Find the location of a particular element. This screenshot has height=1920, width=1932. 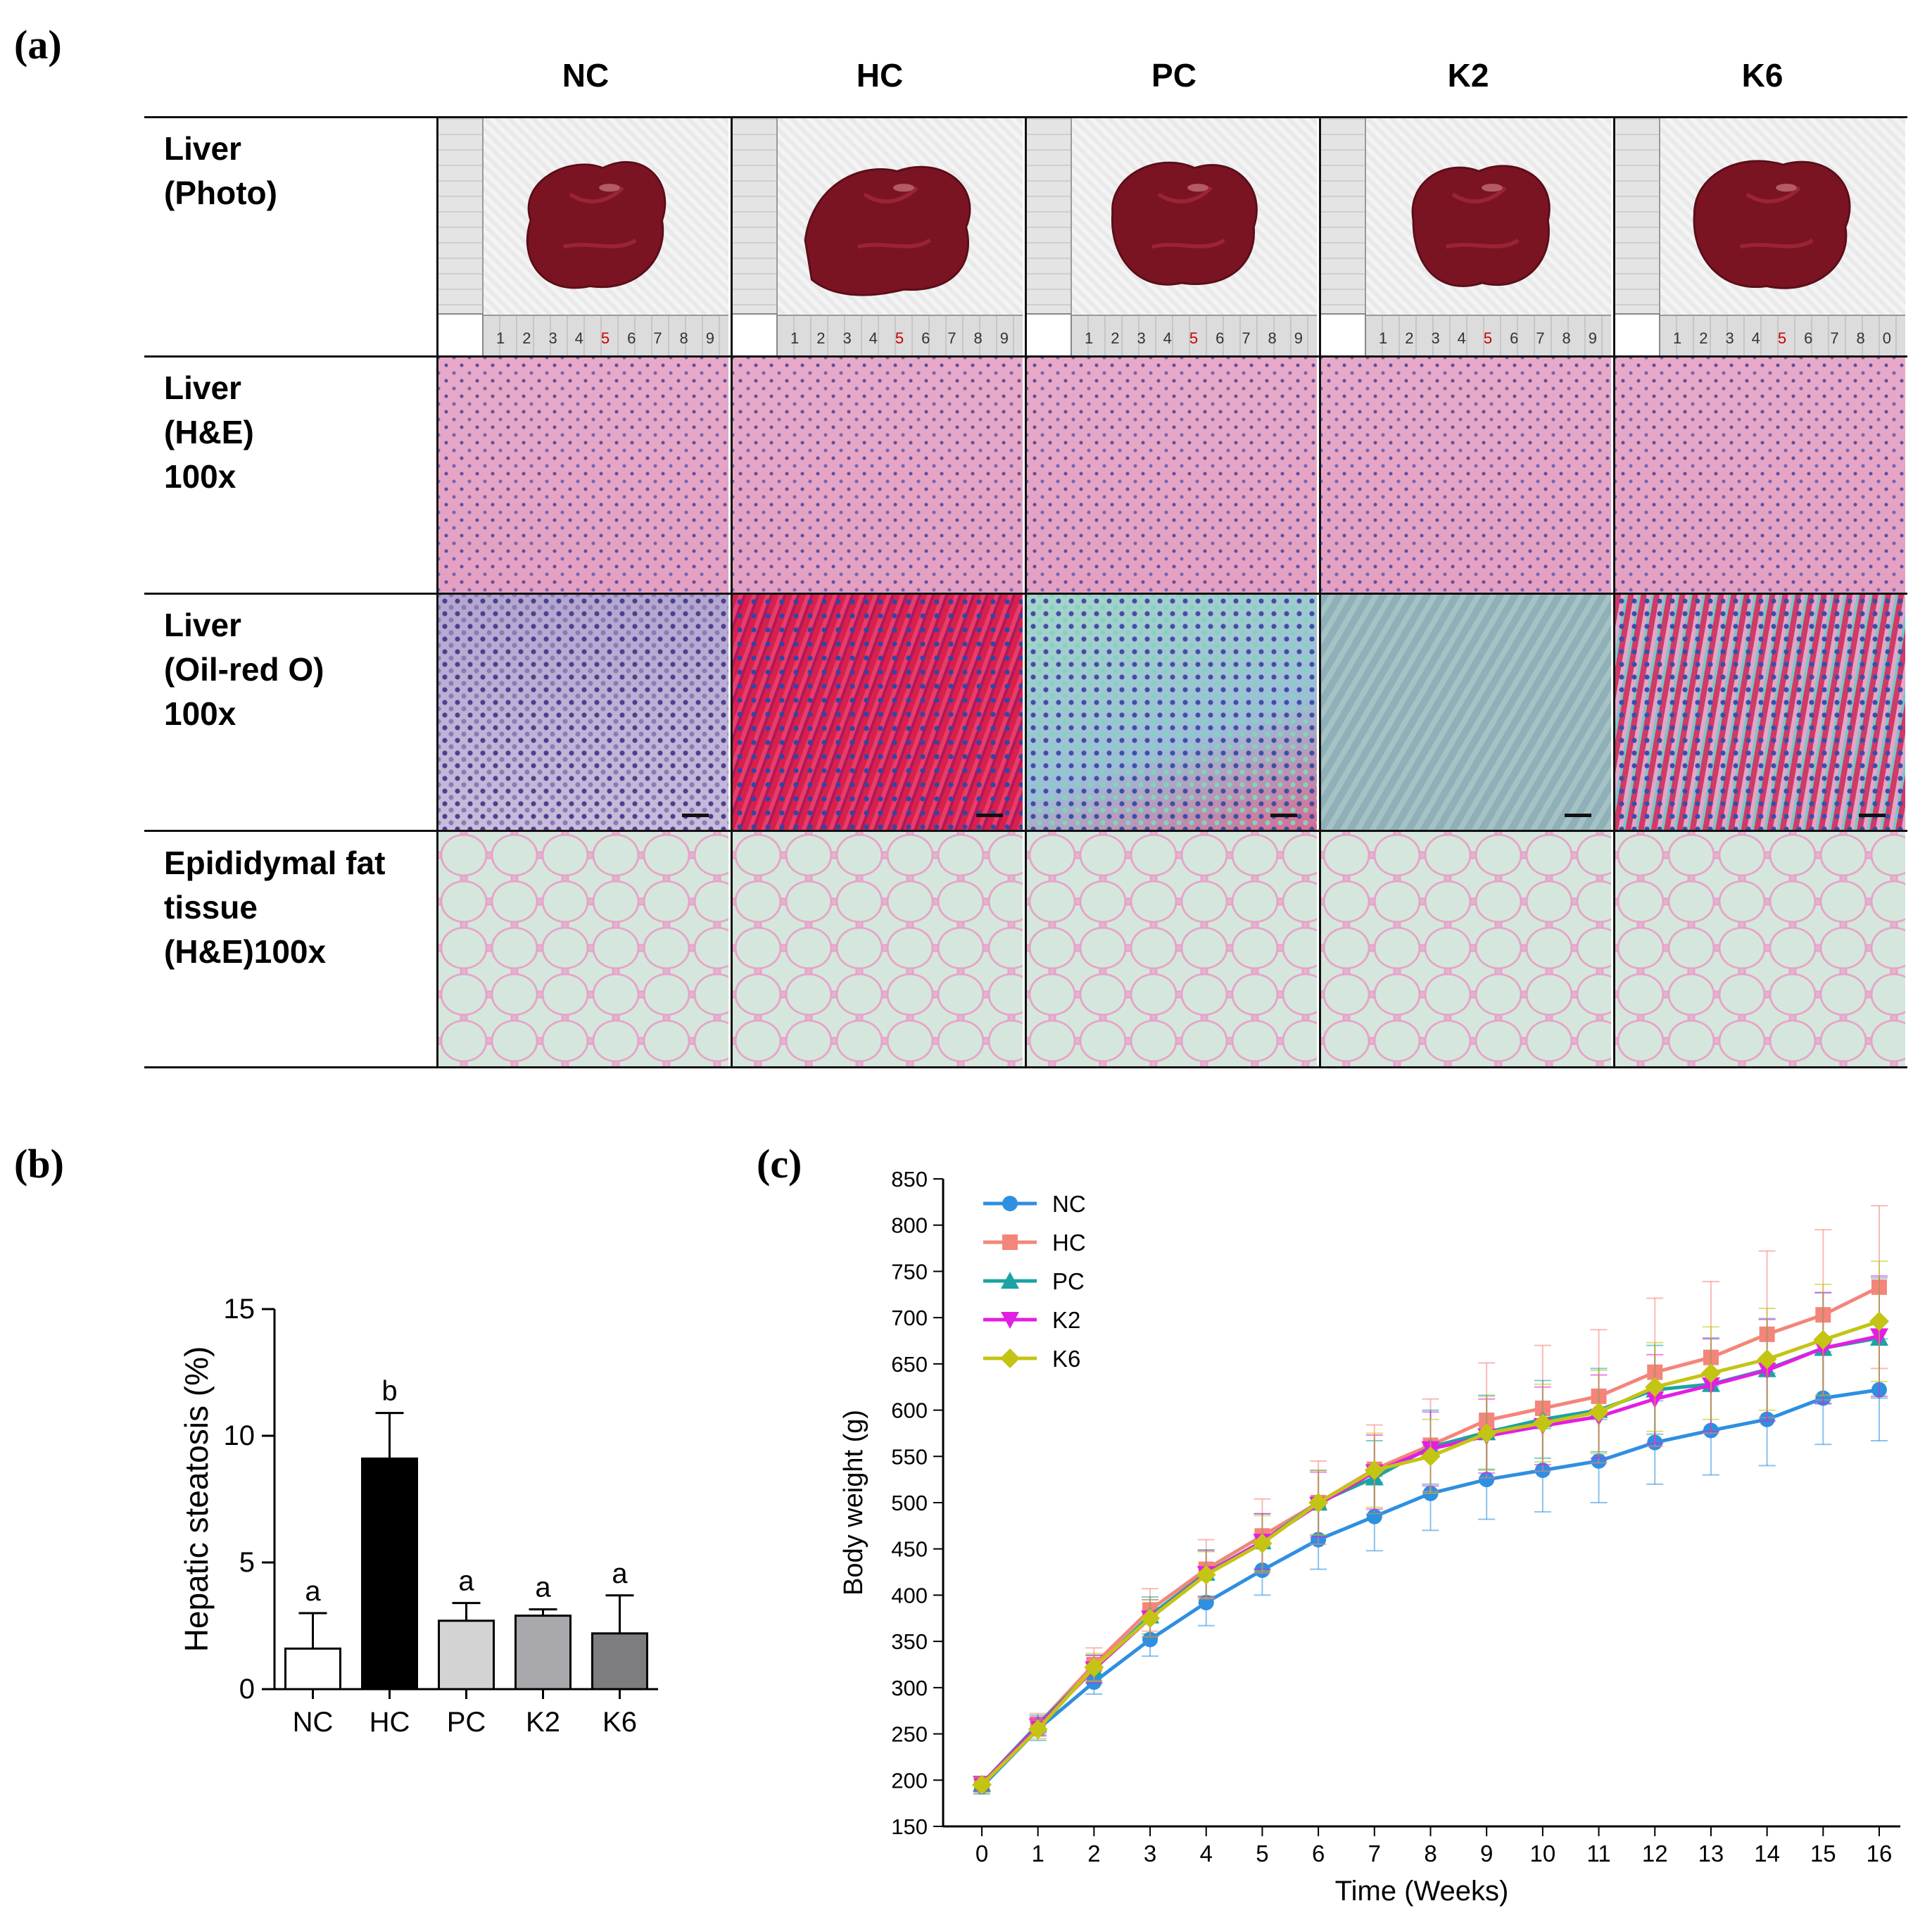

panel-c-label: (c) is located at coordinates (779, 1164).